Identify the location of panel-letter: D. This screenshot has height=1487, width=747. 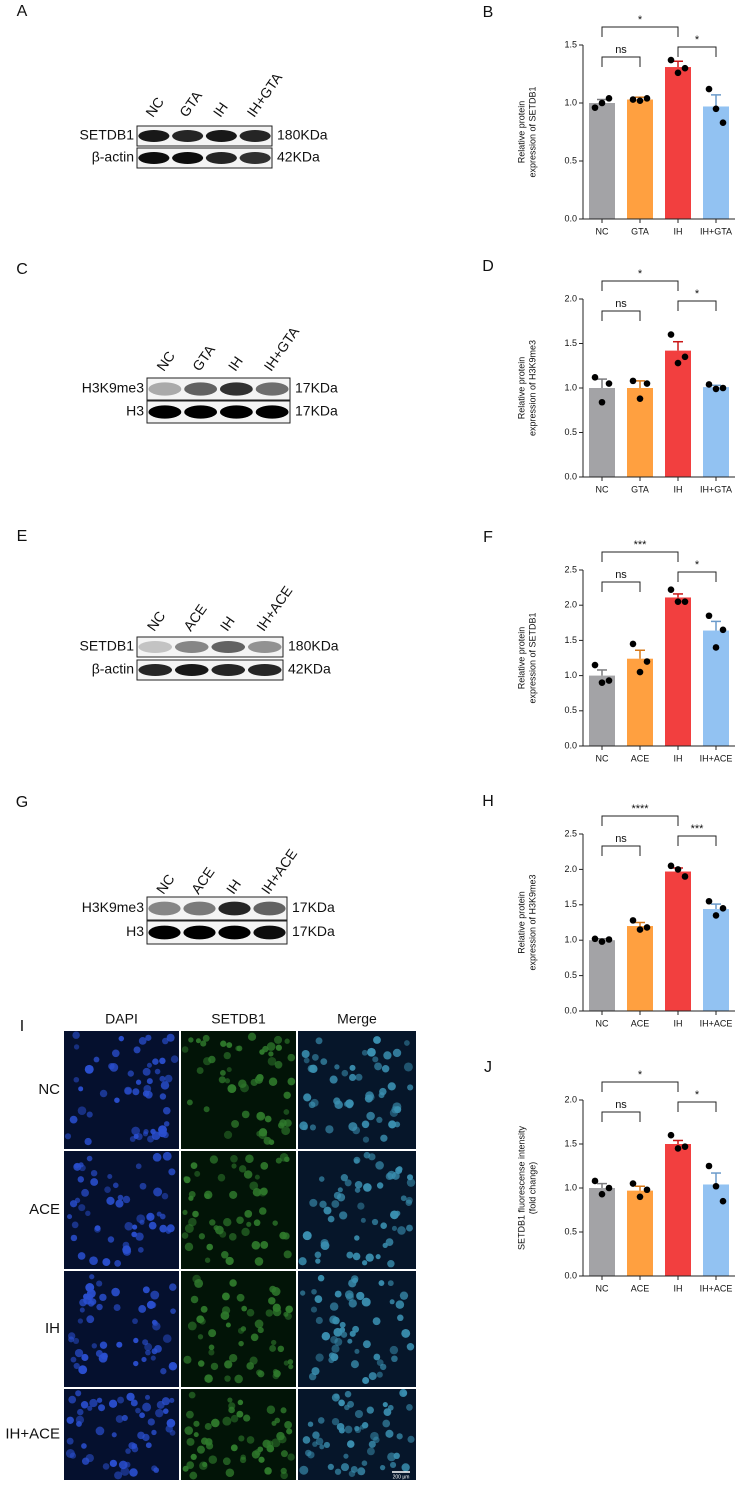
(488, 266).